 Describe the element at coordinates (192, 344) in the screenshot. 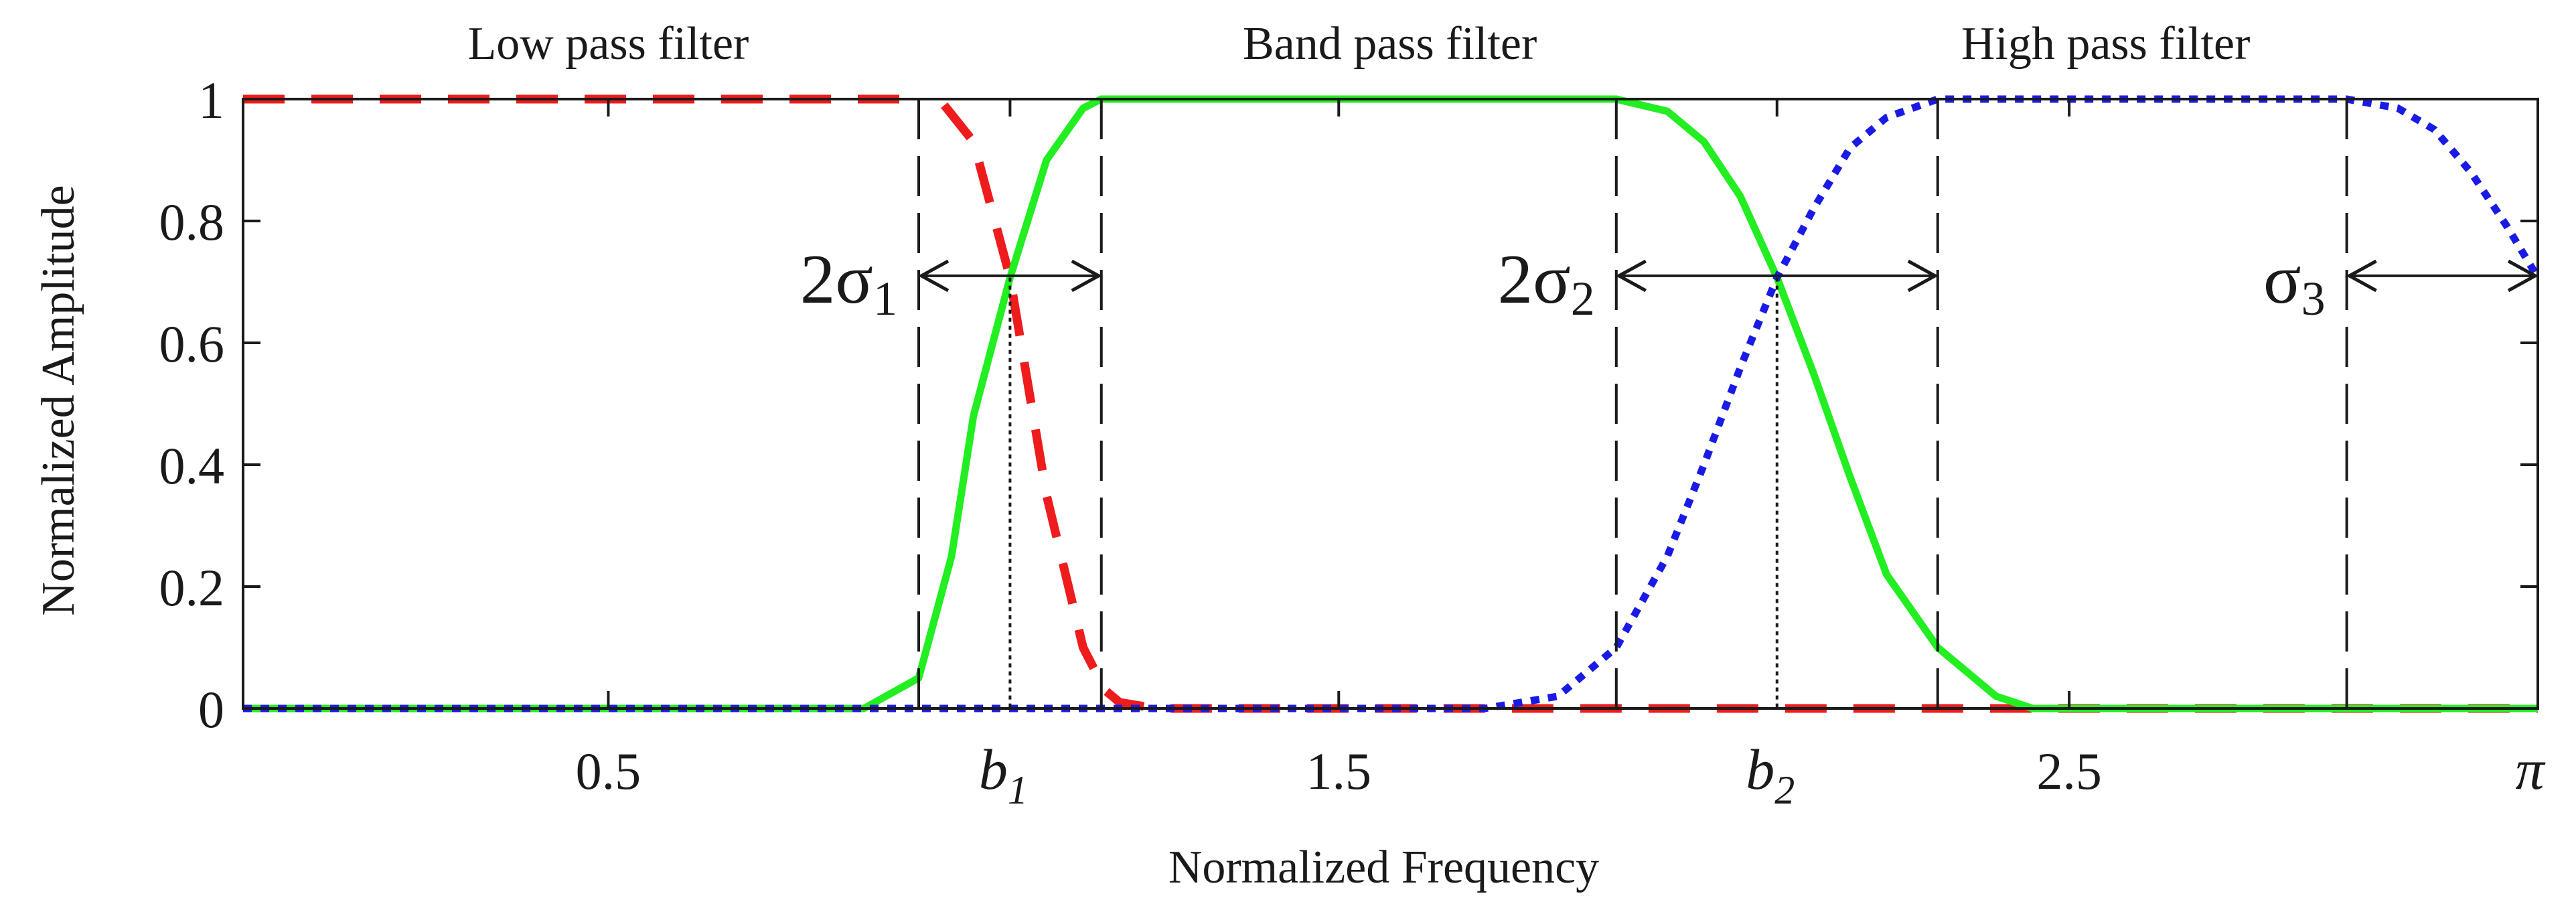

I see `y-tick-label: 0.6` at that location.